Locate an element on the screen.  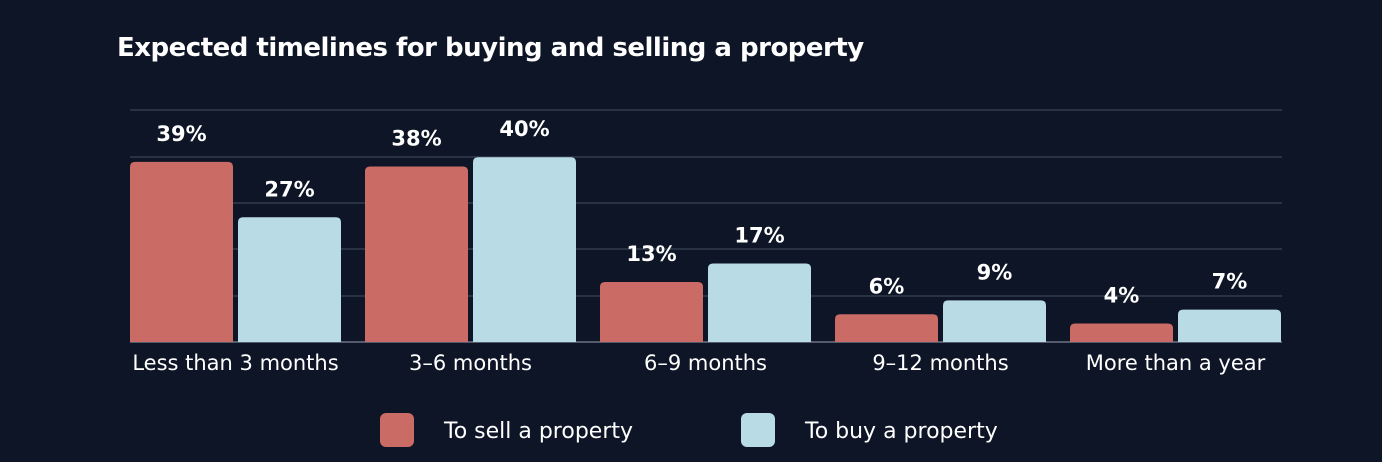
legend-label-buy: To buy a property is located at coordinates (901, 431).